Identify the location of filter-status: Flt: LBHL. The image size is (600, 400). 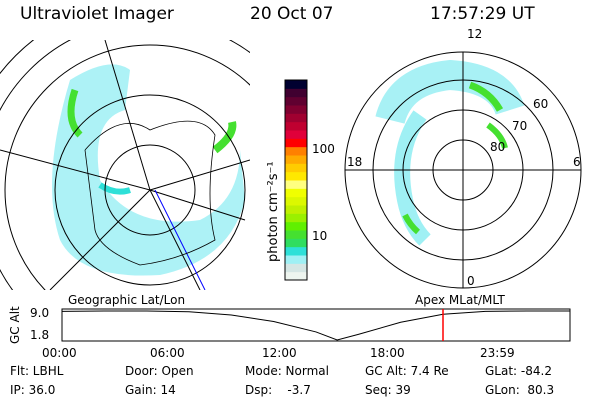
(37, 371).